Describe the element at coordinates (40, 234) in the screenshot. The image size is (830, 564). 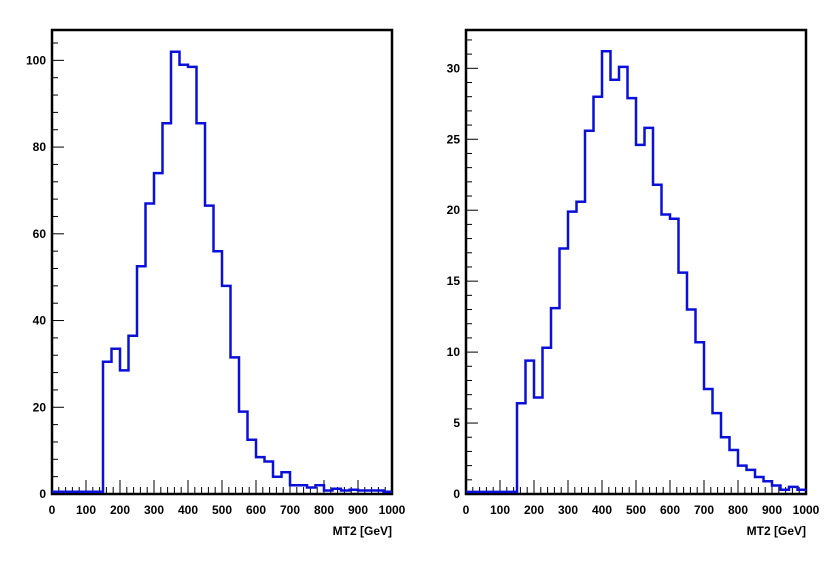
I see `y-tick-label: 60` at that location.